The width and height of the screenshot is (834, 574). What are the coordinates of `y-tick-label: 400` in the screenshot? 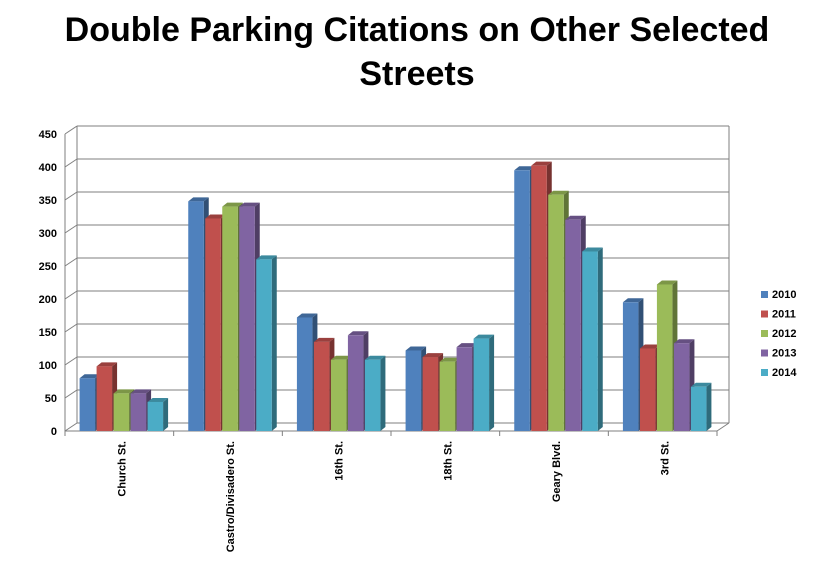 It's located at (48, 168).